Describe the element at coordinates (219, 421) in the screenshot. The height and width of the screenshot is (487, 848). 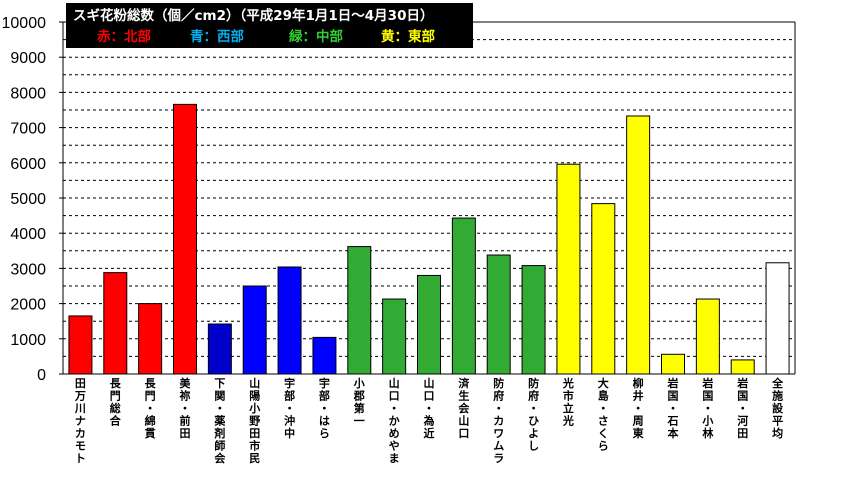
I see `x-tick-label-5: 下関・薬剤師会` at that location.